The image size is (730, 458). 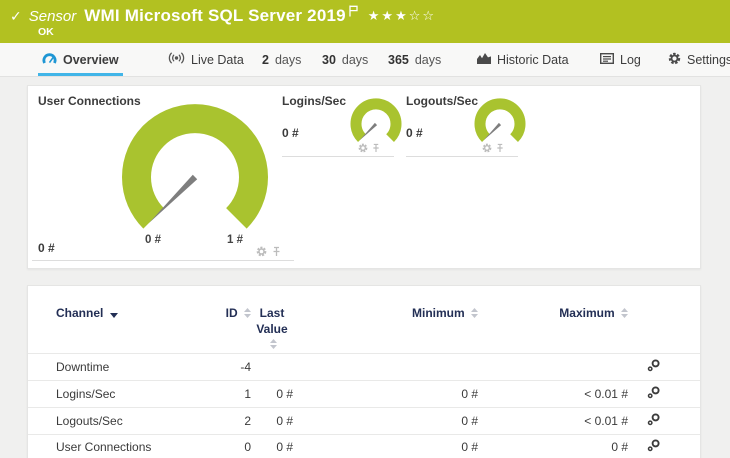 What do you see at coordinates (247, 393) in the screenshot?
I see `channel-id: 1` at bounding box center [247, 393].